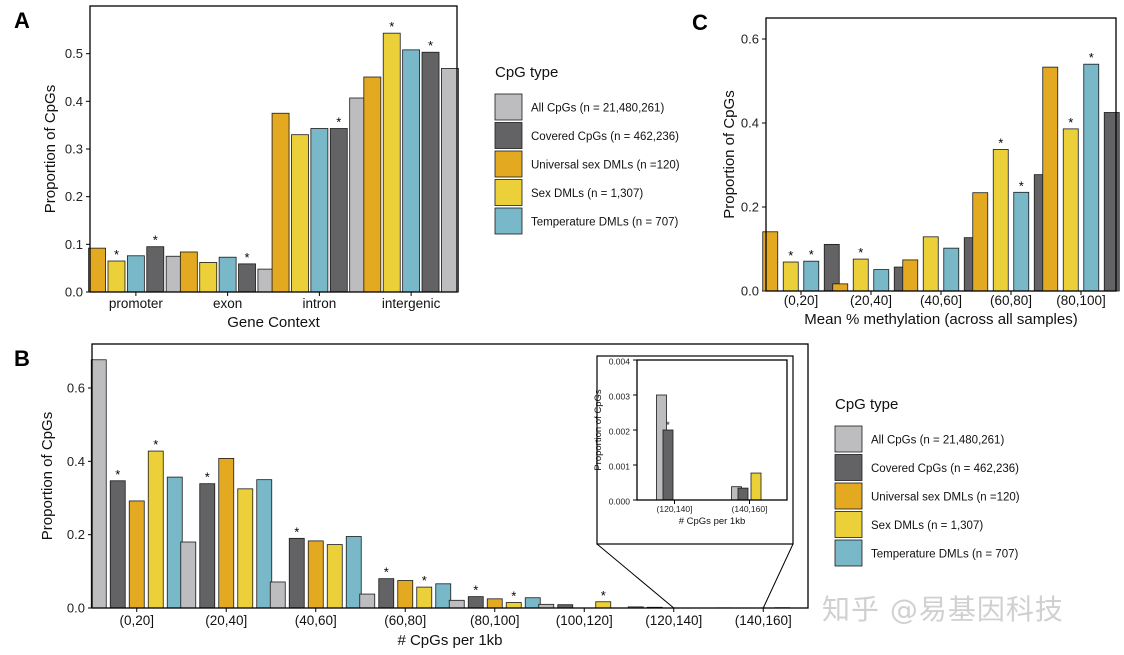 This screenshot has height=655, width=1124. Describe the element at coordinates (597, 109) in the screenshot. I see `legend-item-label: All CpGs (n = 21,480,261)` at that location.